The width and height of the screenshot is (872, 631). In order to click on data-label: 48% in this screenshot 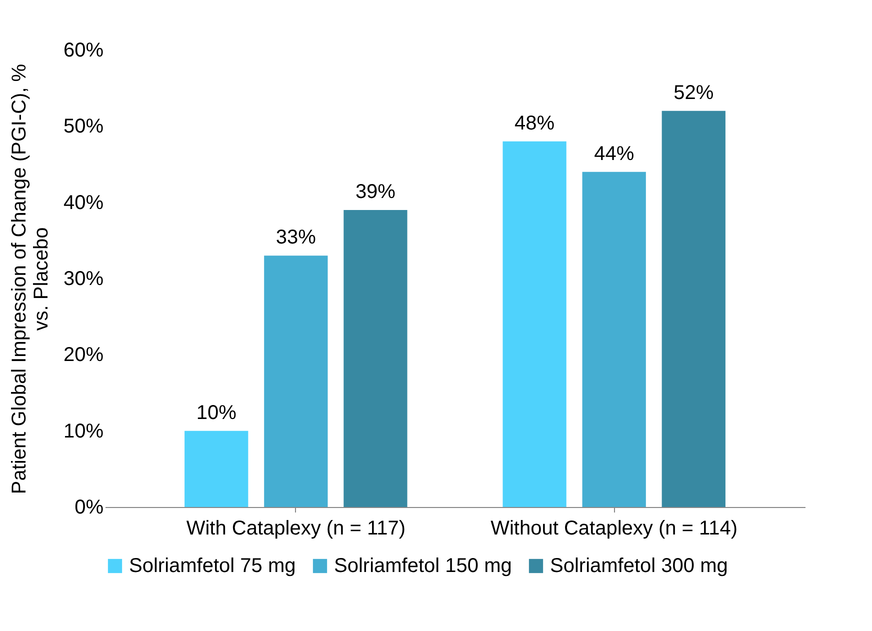, I will do `click(534, 123)`.